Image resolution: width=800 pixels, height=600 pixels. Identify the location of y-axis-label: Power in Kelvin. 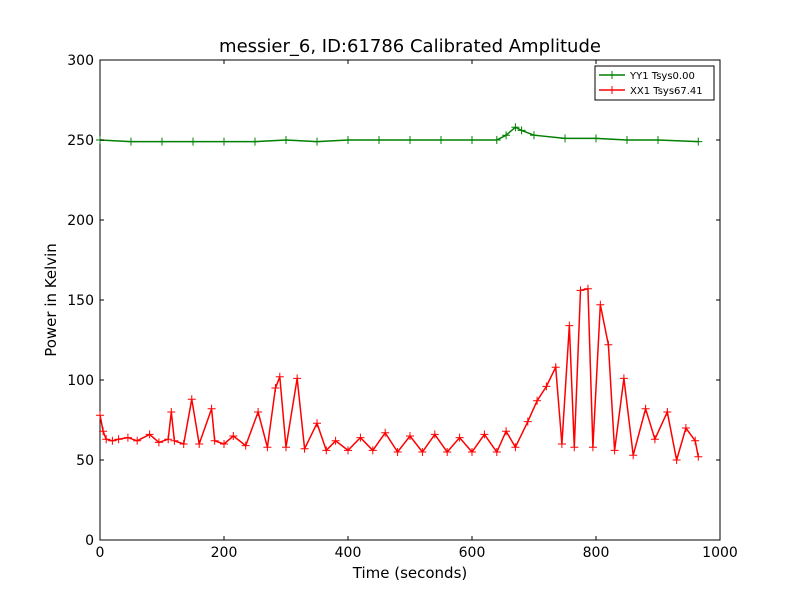
(51, 300).